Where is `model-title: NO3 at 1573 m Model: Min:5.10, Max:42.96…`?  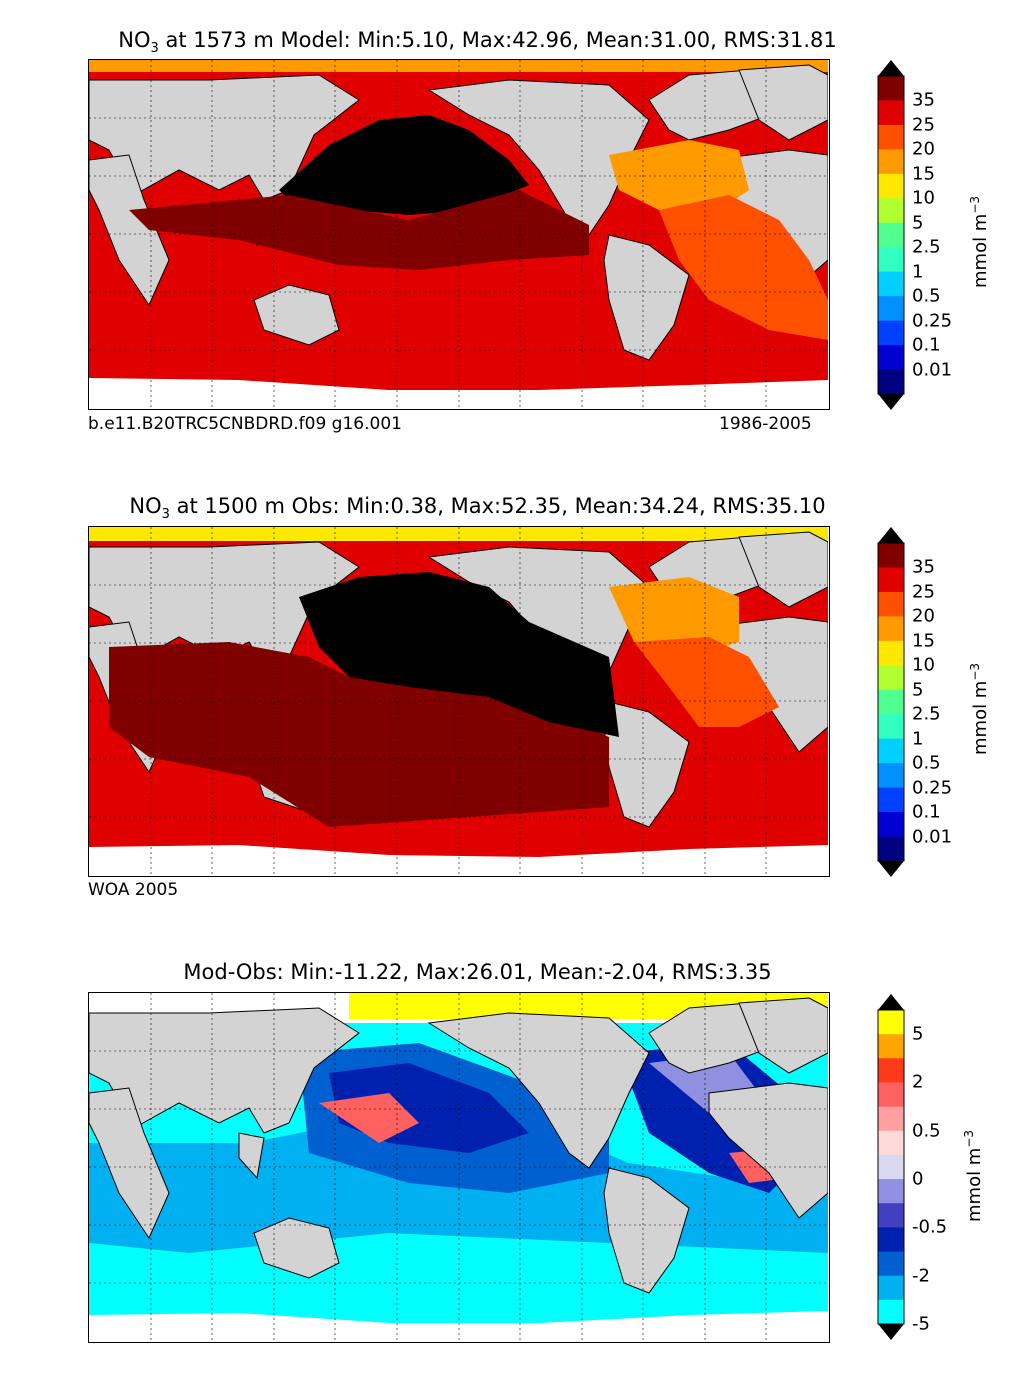
model-title: NO3 at 1573 m Model: Min:5.10, Max:42.96… is located at coordinates (477, 42).